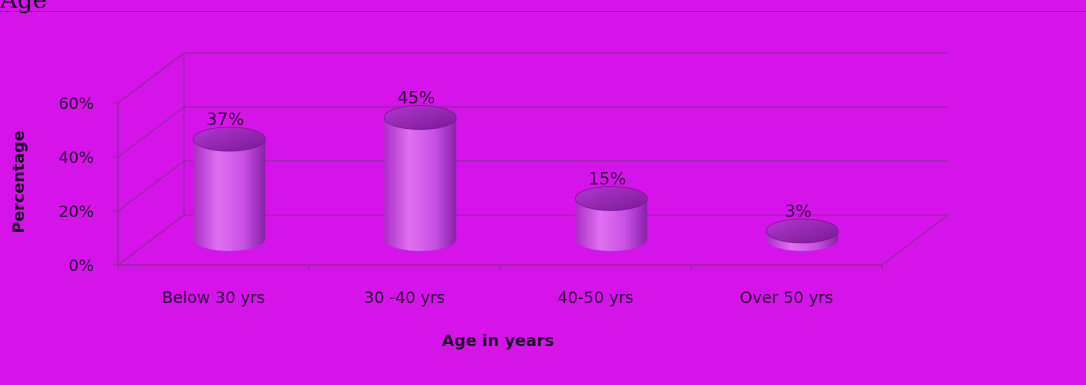  What do you see at coordinates (543, 11) in the screenshot?
I see `title-divider` at bounding box center [543, 11].